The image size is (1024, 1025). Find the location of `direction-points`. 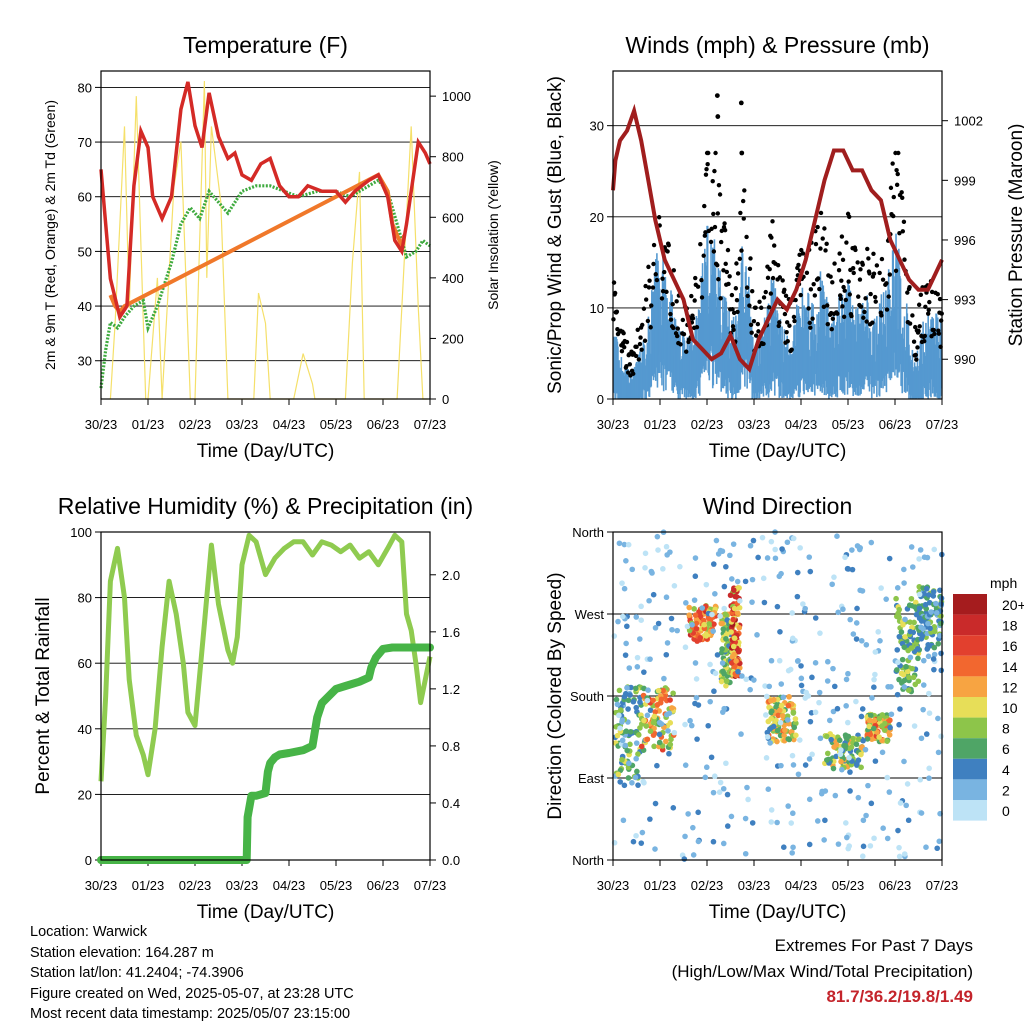

direction-points is located at coordinates (778, 695).